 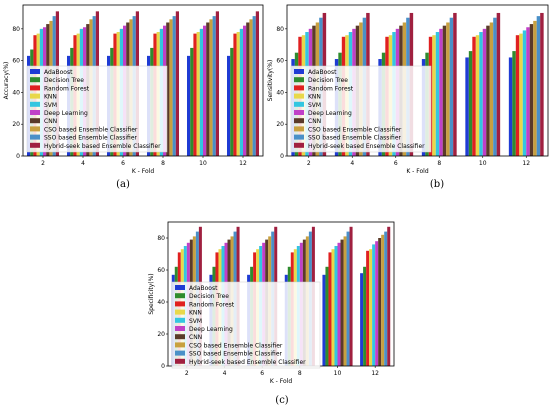 What do you see at coordinates (434, 96) in the screenshot?
I see `bar-knn-k8` at bounding box center [434, 96].